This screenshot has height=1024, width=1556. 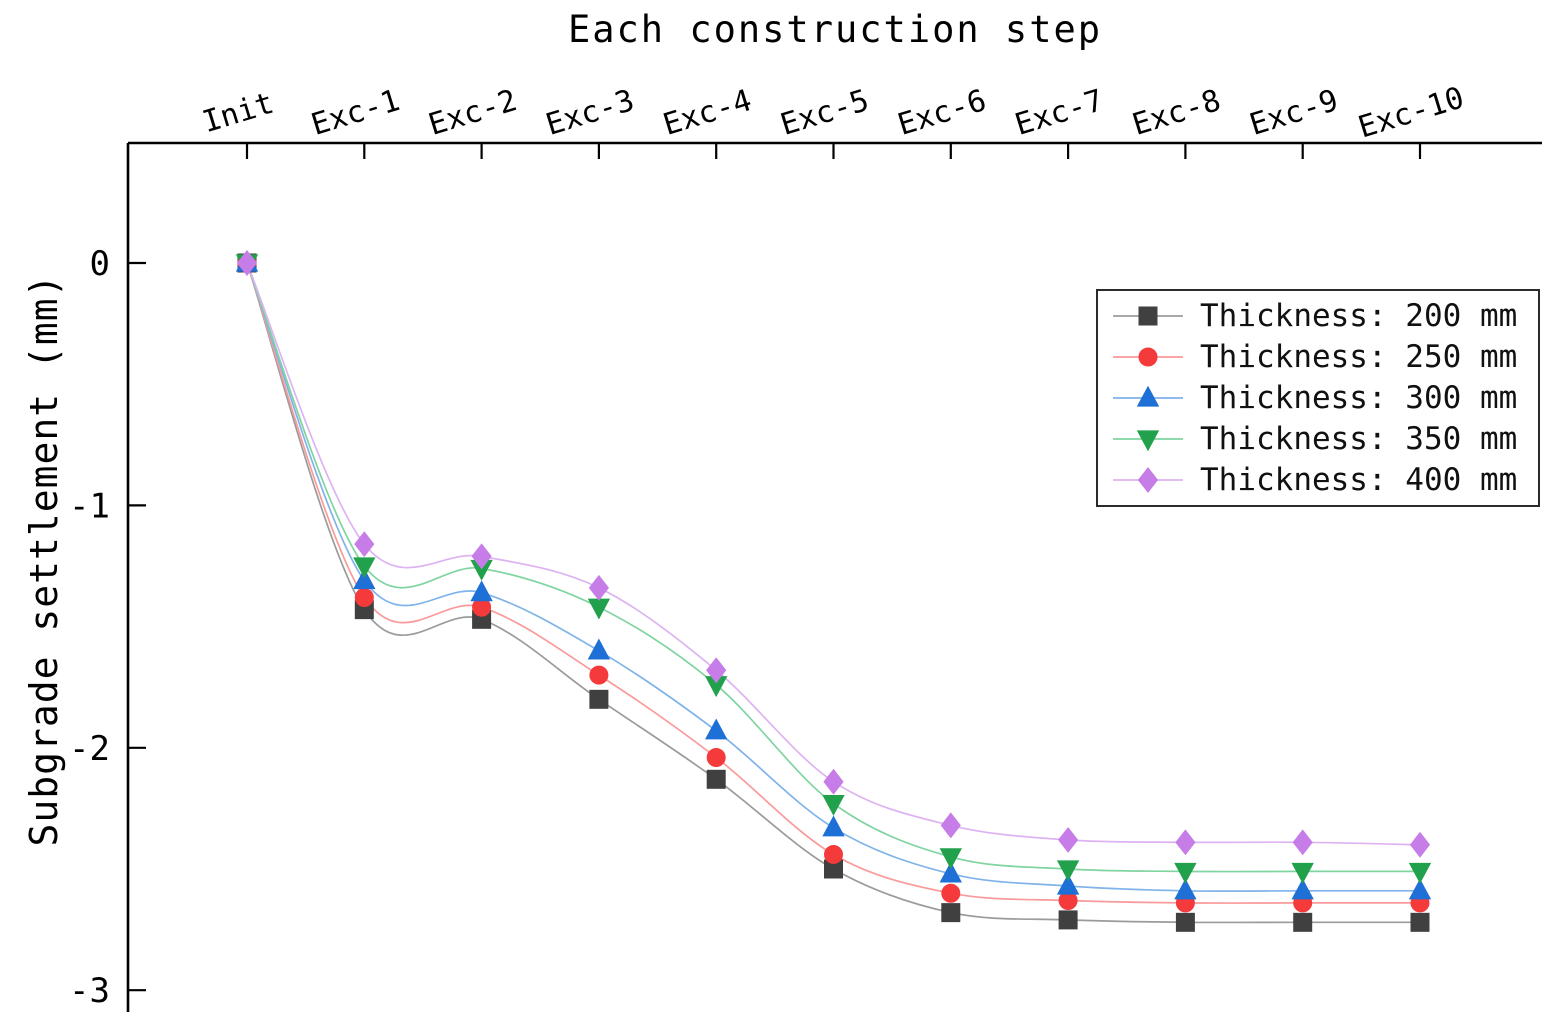 I want to click on legend-item: Thickness: 200 mm, so click(x=1324, y=316).